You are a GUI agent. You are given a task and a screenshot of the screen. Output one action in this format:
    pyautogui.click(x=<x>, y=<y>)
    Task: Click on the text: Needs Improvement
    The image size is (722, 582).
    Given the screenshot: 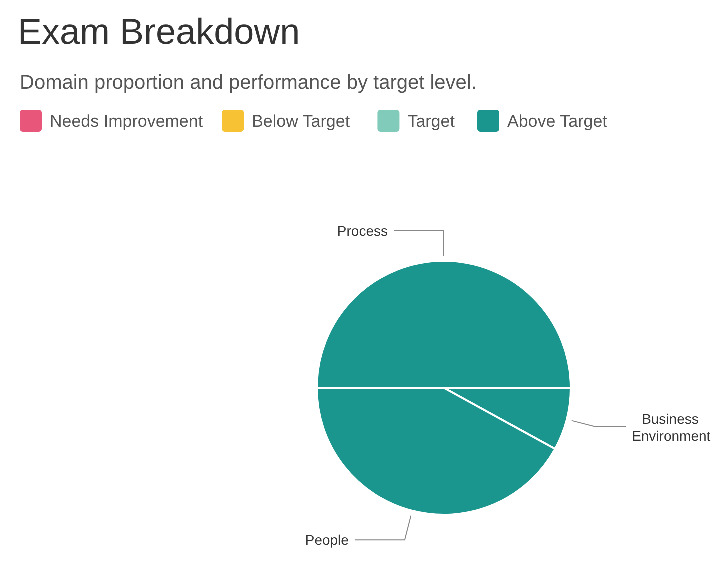 What is the action you would take?
    pyautogui.click(x=127, y=121)
    